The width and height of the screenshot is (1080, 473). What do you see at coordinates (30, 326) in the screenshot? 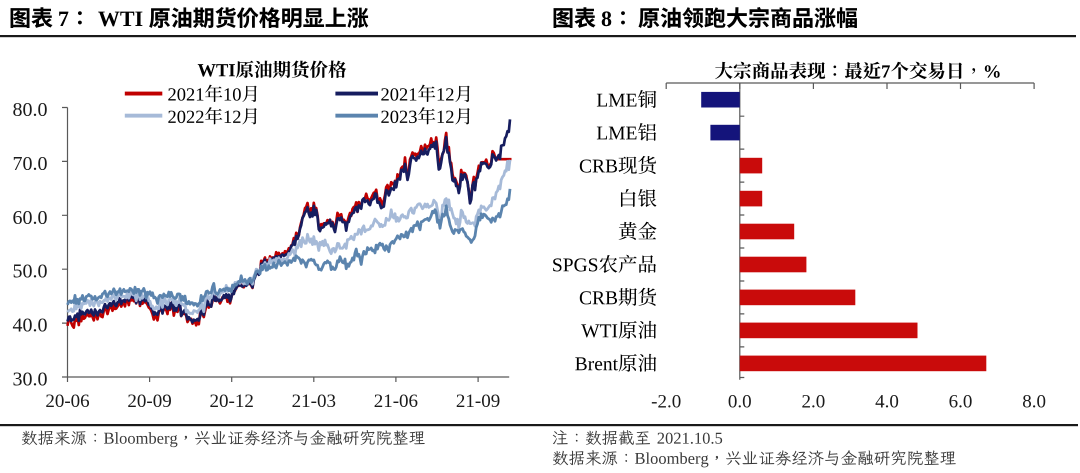
I see `svg-text: 40.0` at bounding box center [30, 326].